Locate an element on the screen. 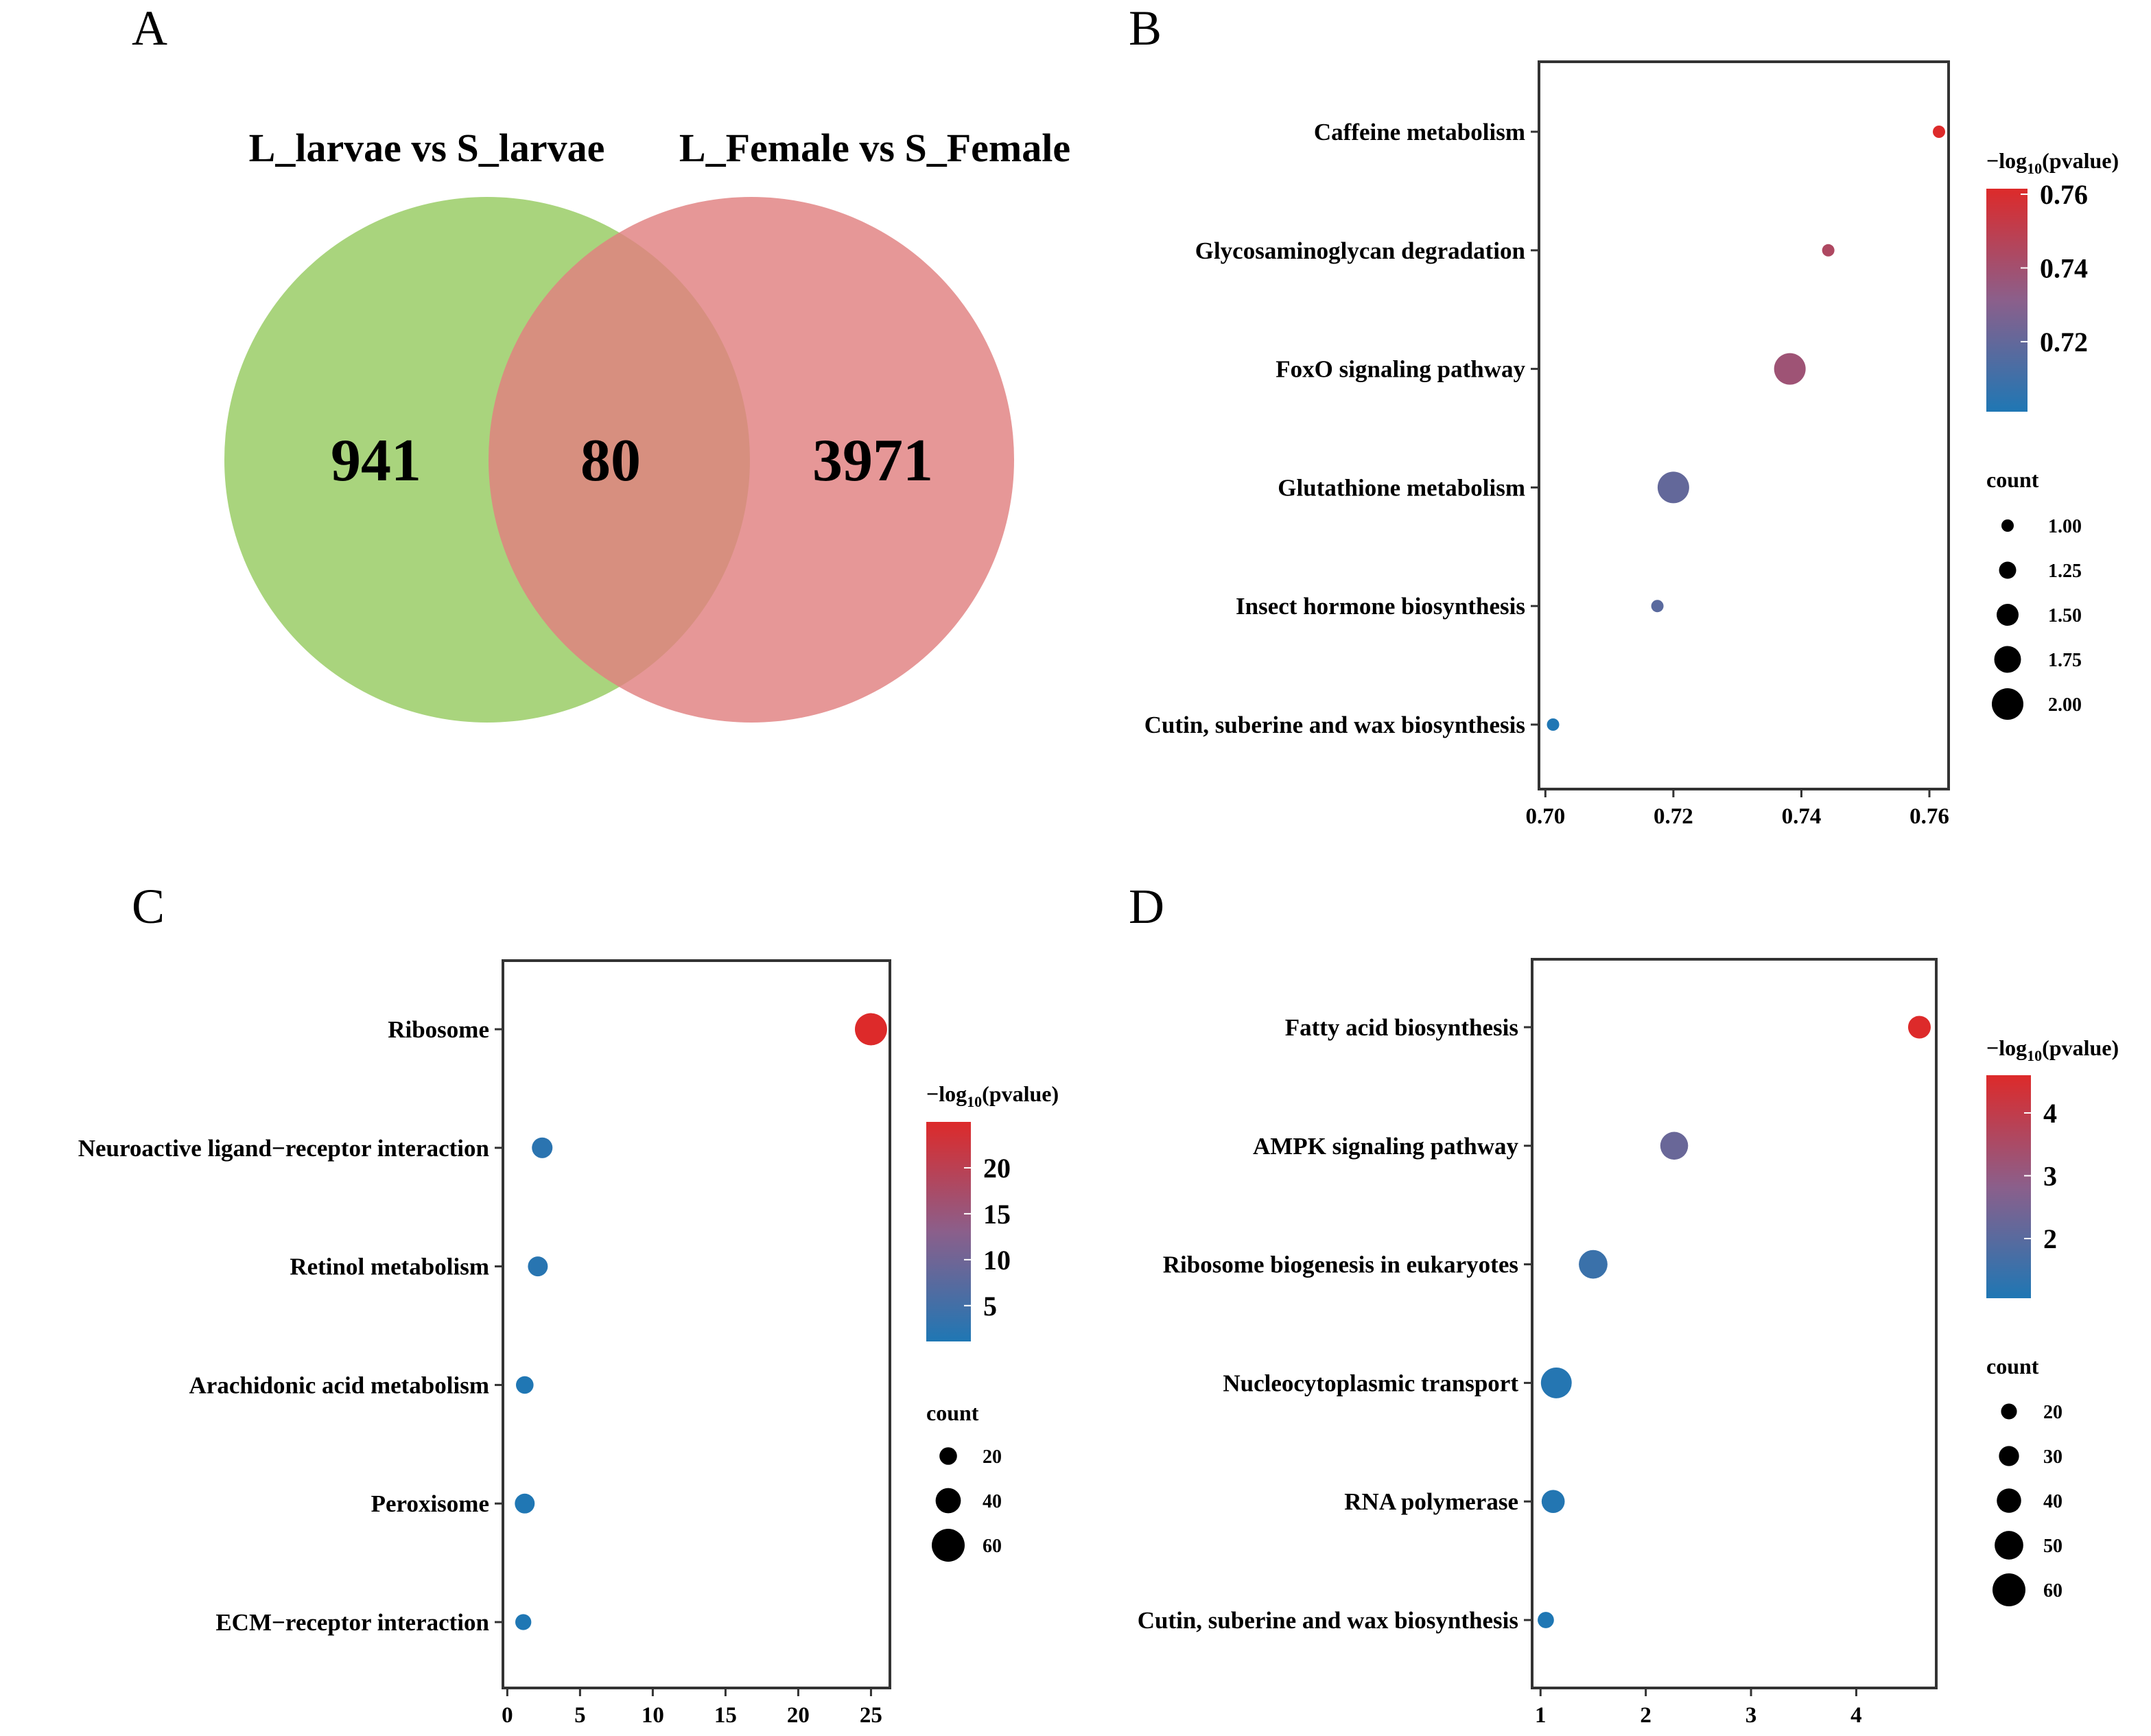 This screenshot has width=2151, height=1736. colorbar-tick-label: 10 is located at coordinates (997, 1260).